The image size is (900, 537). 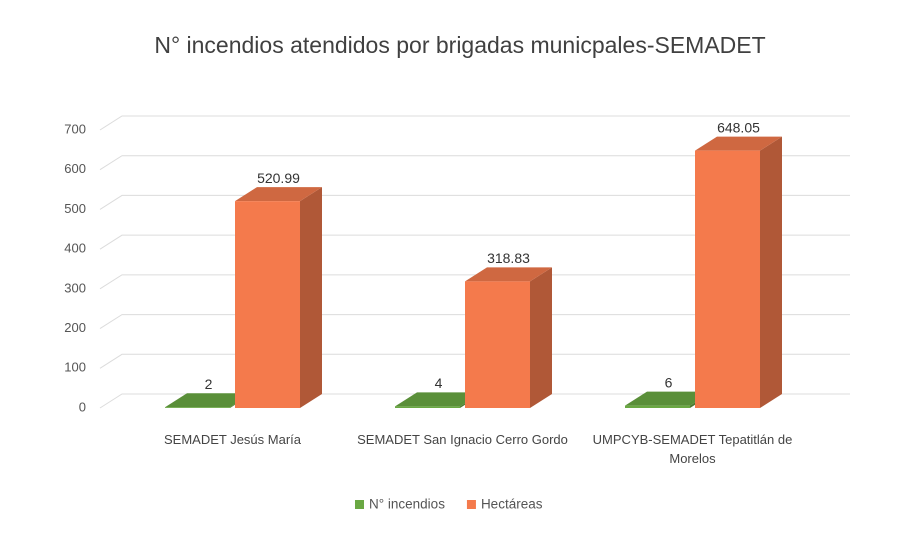 What do you see at coordinates (82, 406) in the screenshot?
I see `y-tick-label: 0` at bounding box center [82, 406].